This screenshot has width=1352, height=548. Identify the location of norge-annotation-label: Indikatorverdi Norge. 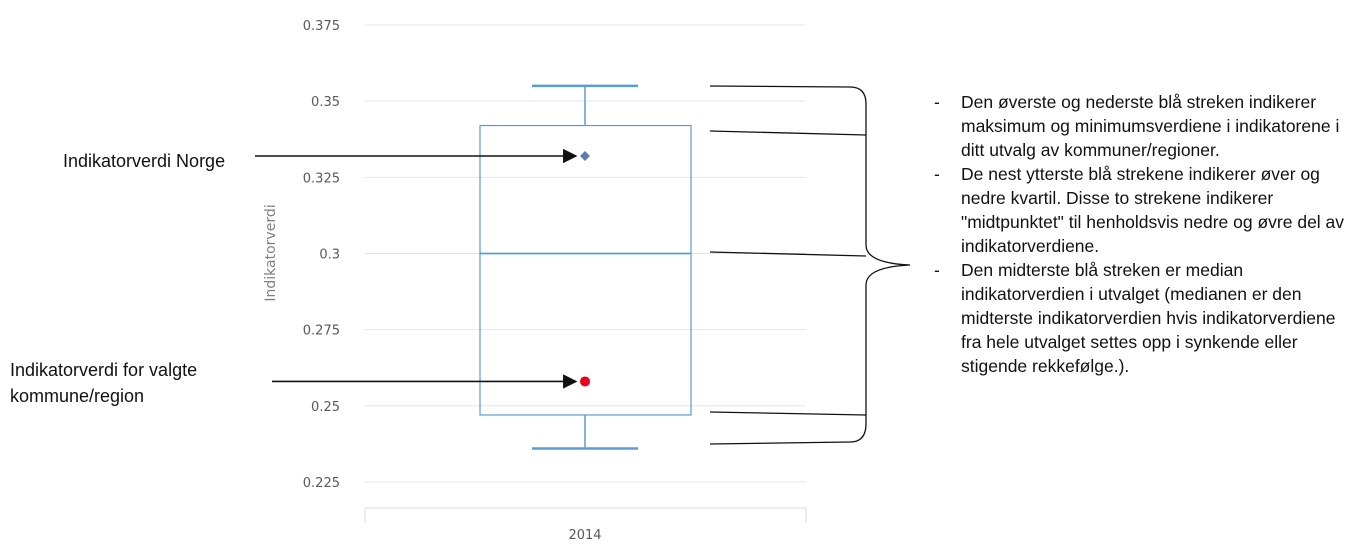
(144, 161).